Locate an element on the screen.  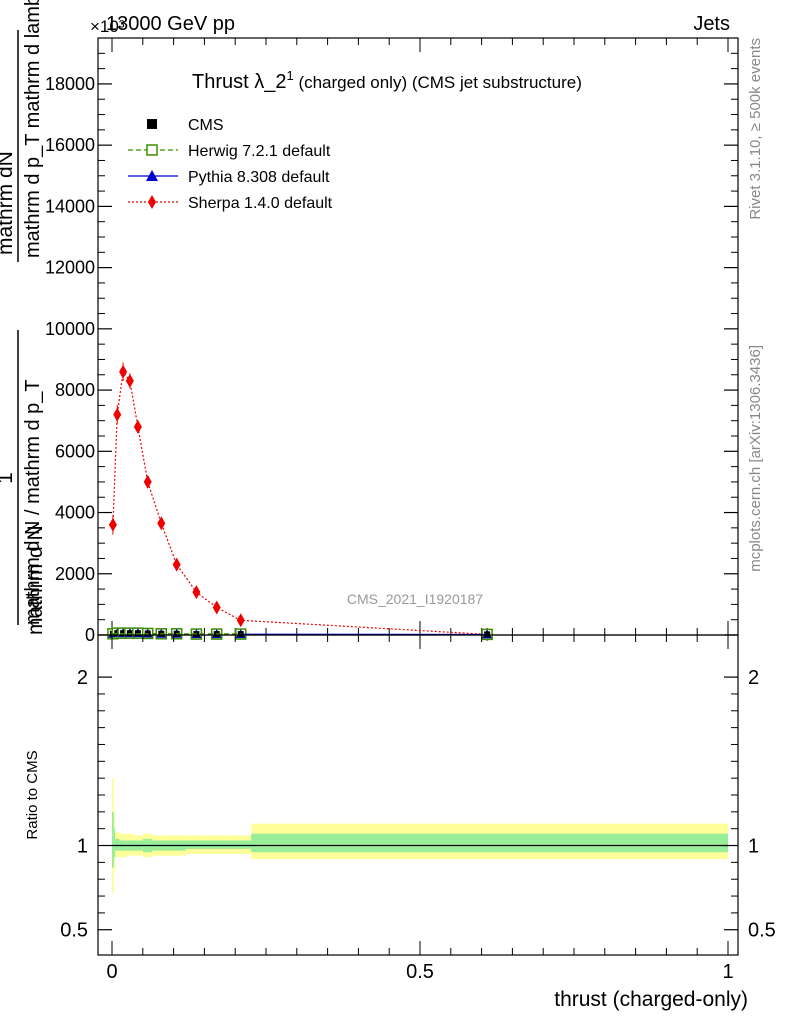
legend-entry: CMS is located at coordinates (185, 125).